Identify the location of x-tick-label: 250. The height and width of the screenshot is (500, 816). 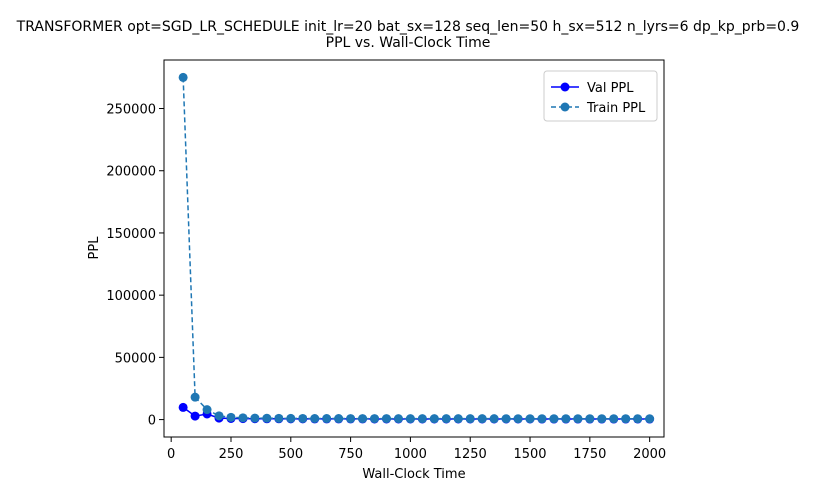
(231, 454).